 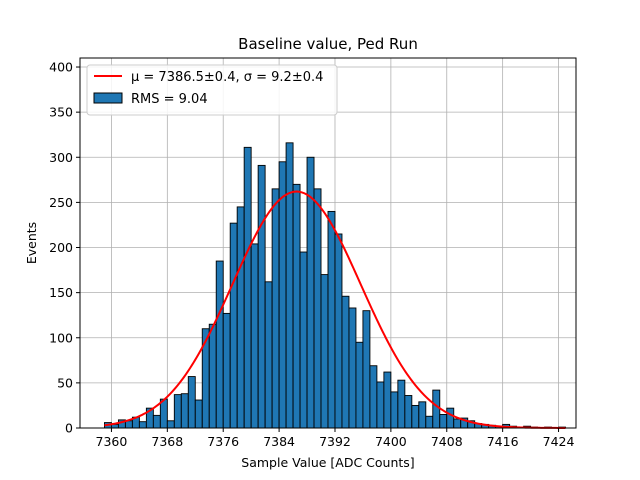 What do you see at coordinates (327, 462) in the screenshot?
I see `x-axis-label: Sample Value [ADC Counts]` at bounding box center [327, 462].